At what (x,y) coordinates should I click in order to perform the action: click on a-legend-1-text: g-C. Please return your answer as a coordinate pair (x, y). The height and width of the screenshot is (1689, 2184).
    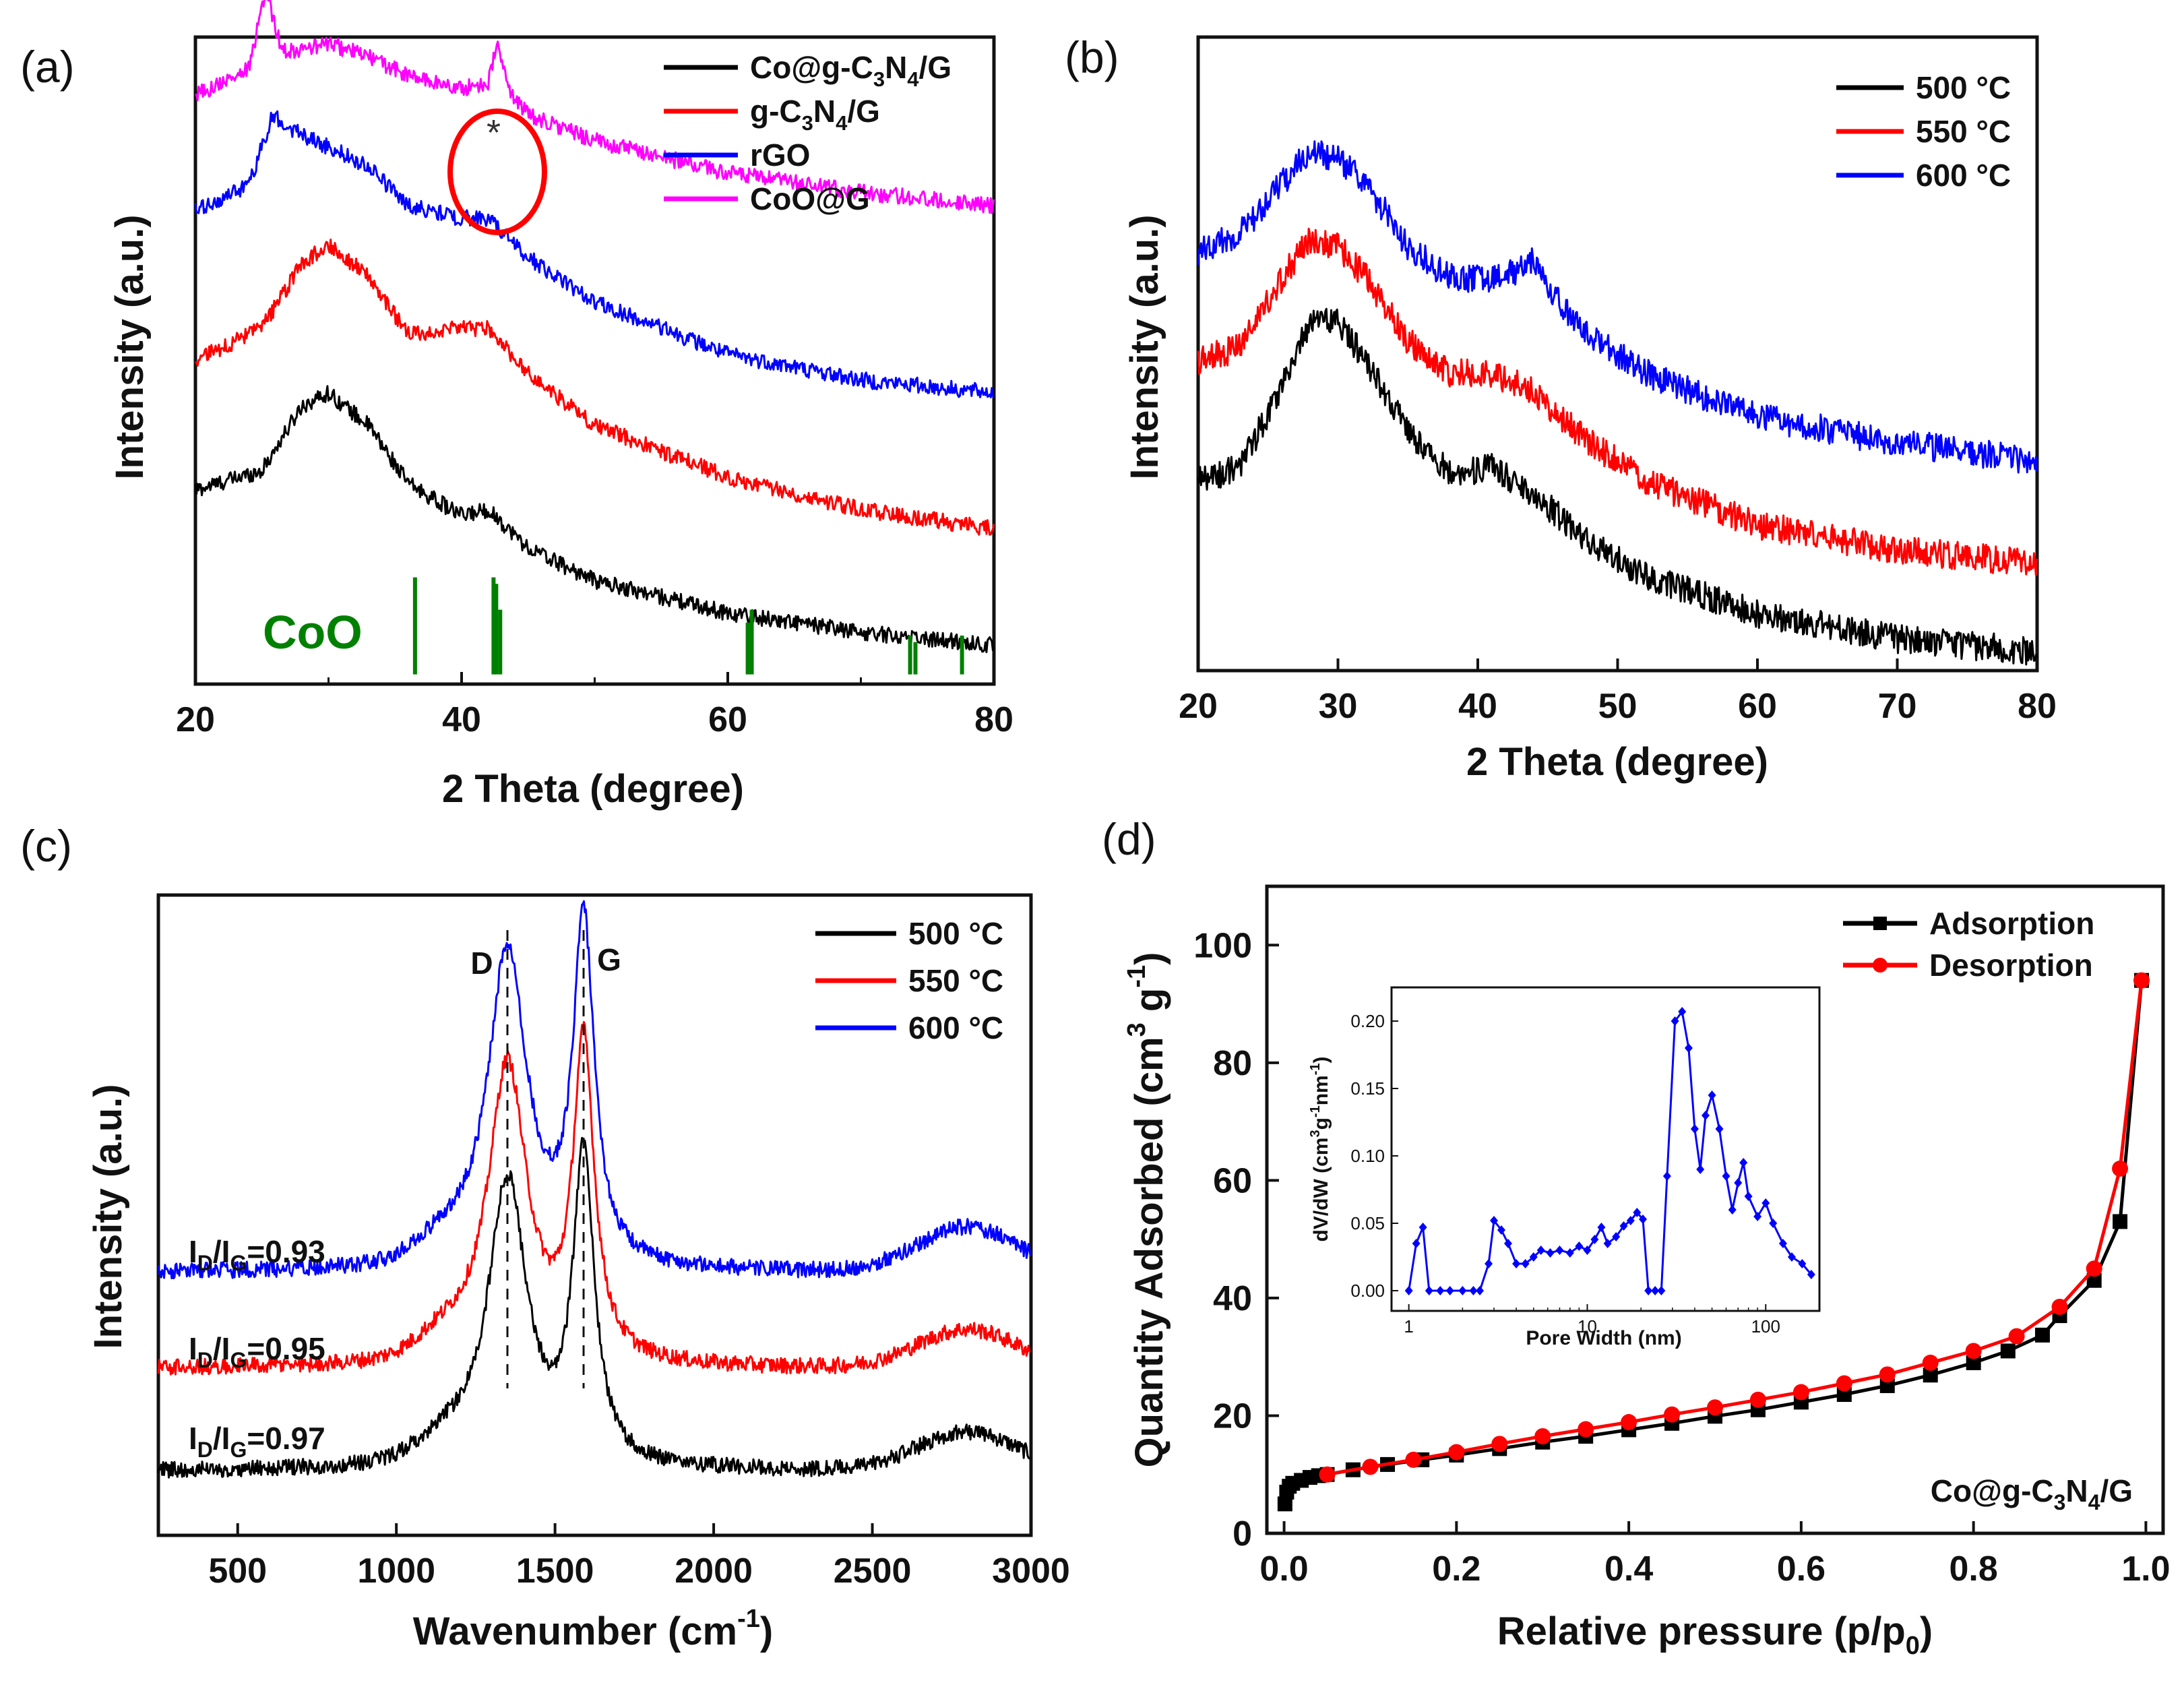
    Looking at the image, I should click on (776, 111).